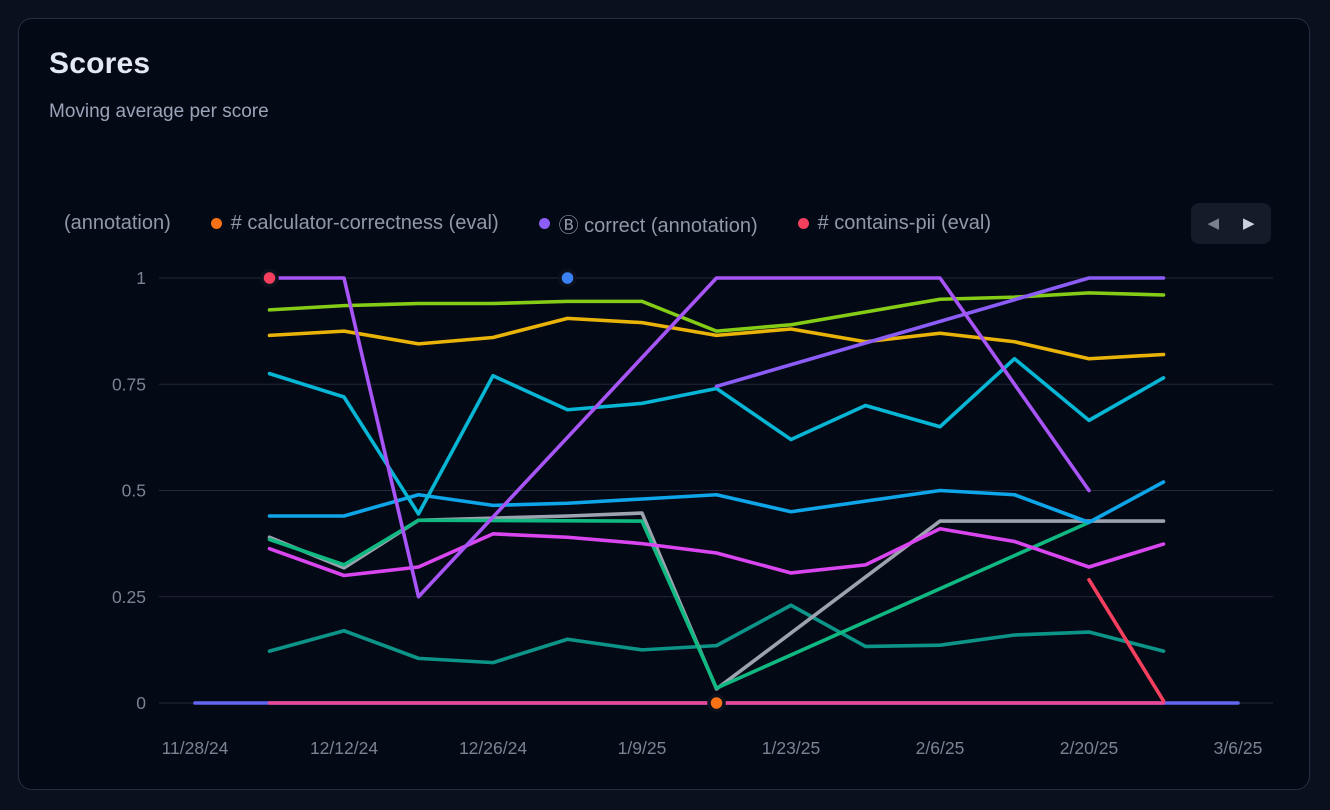  Describe the element at coordinates (716, 634) in the screenshot. I see `series-teal-line` at that location.